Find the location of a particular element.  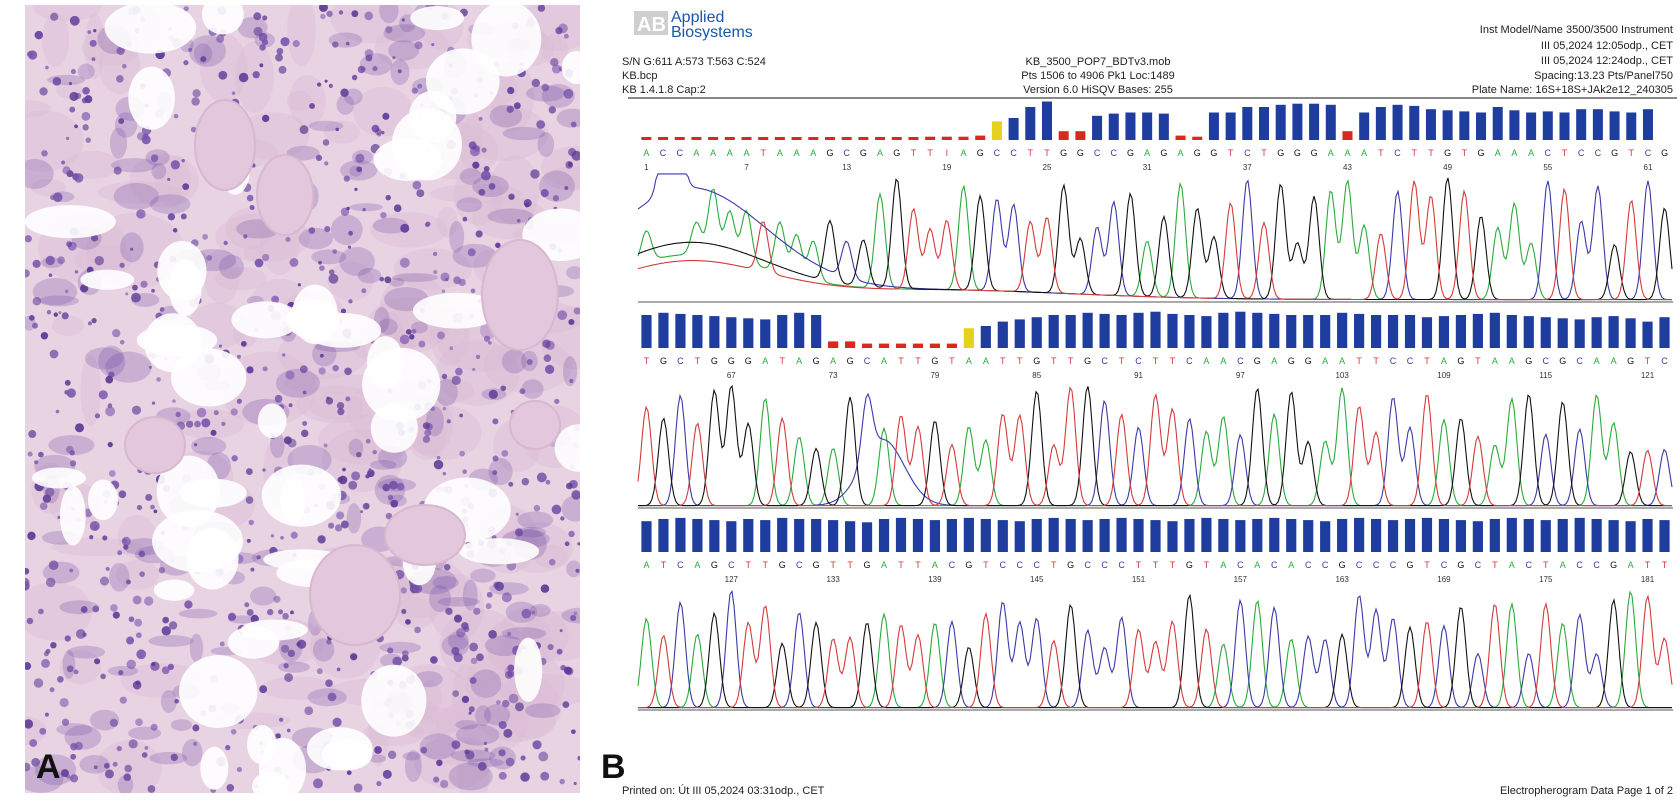

base-position: 157 is located at coordinates (1241, 579).